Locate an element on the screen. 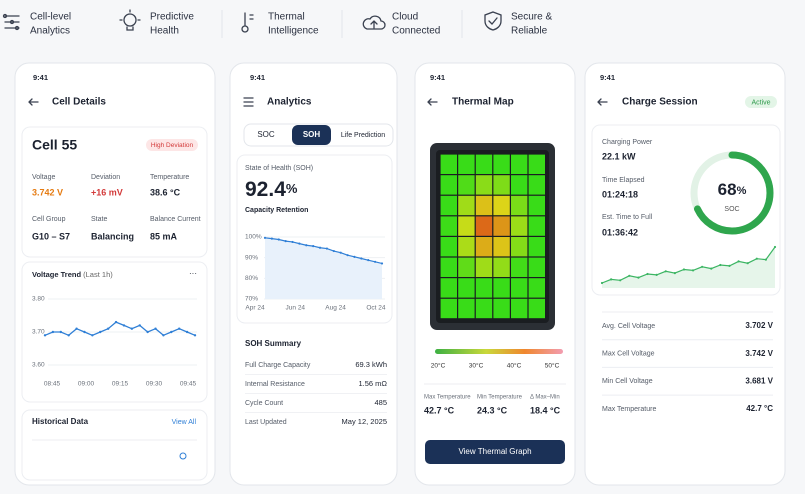 This screenshot has width=805, height=494. row-label: Max Temperature is located at coordinates (629, 409).